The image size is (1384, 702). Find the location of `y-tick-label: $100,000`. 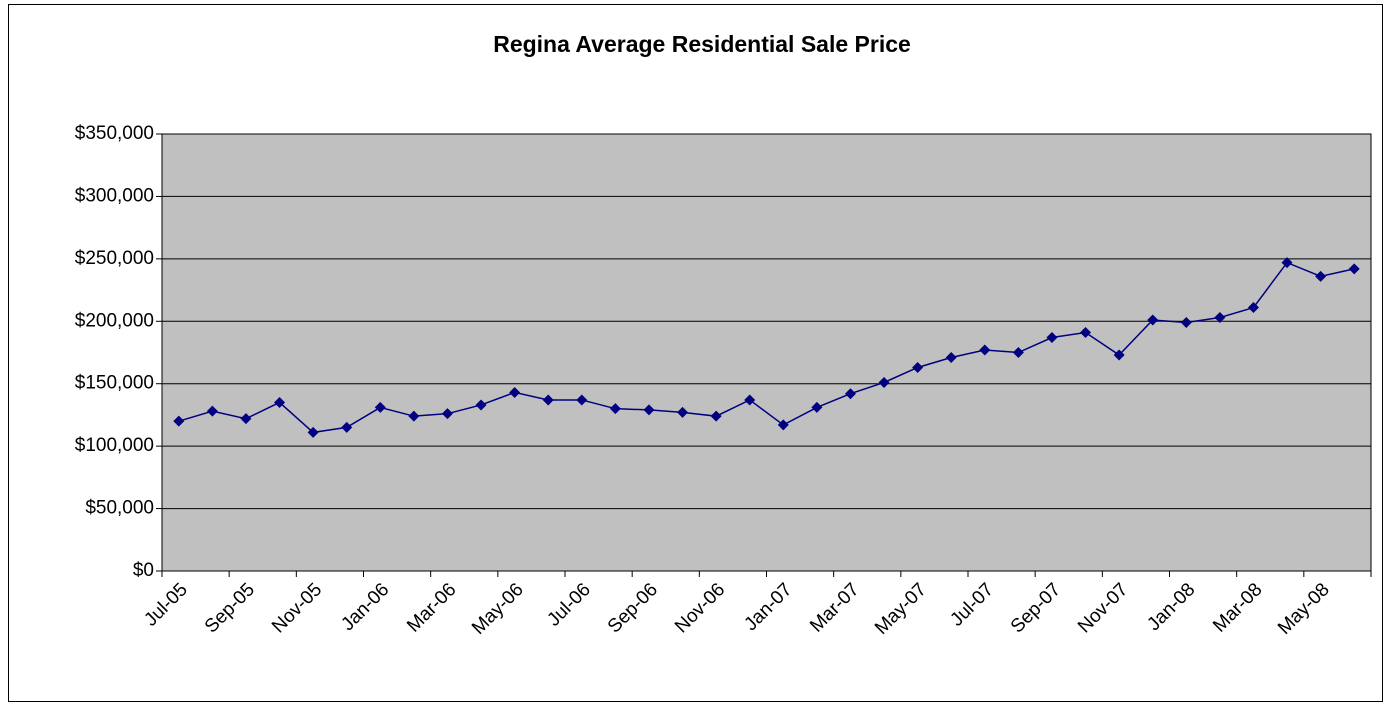

y-tick-label: $100,000 is located at coordinates (114, 445).